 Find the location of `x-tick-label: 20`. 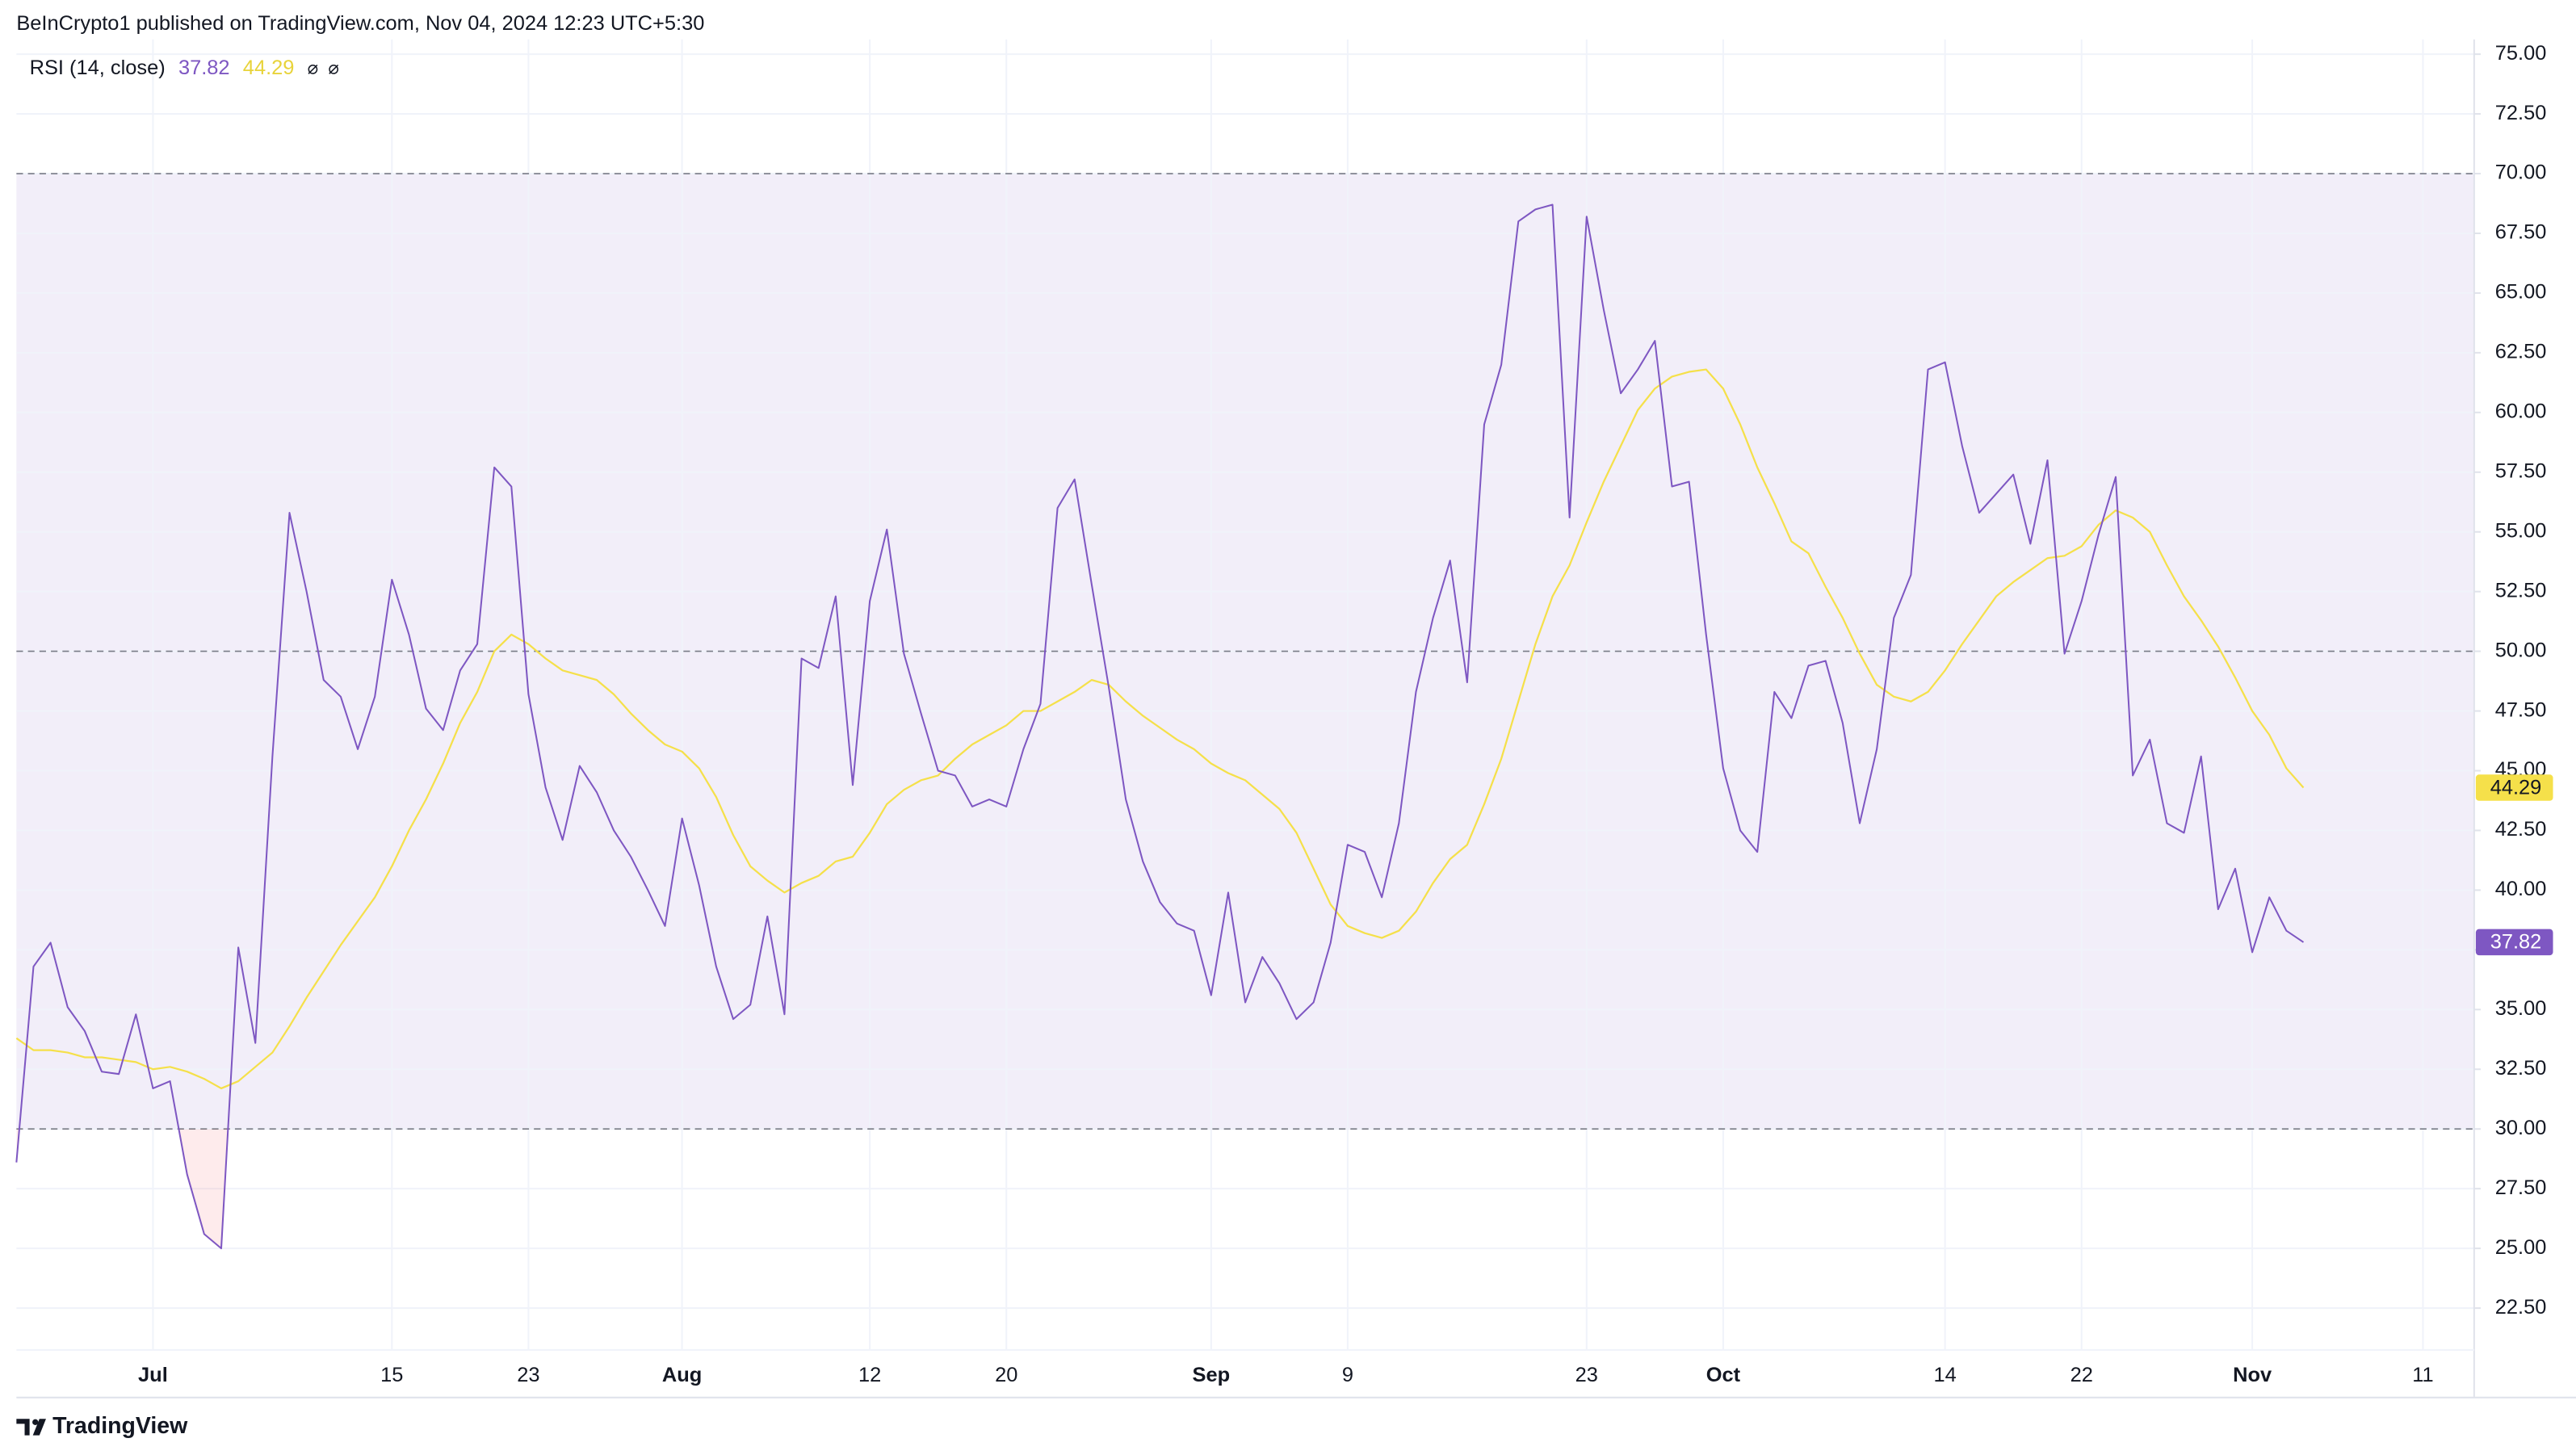

x-tick-label: 20 is located at coordinates (1006, 1375).